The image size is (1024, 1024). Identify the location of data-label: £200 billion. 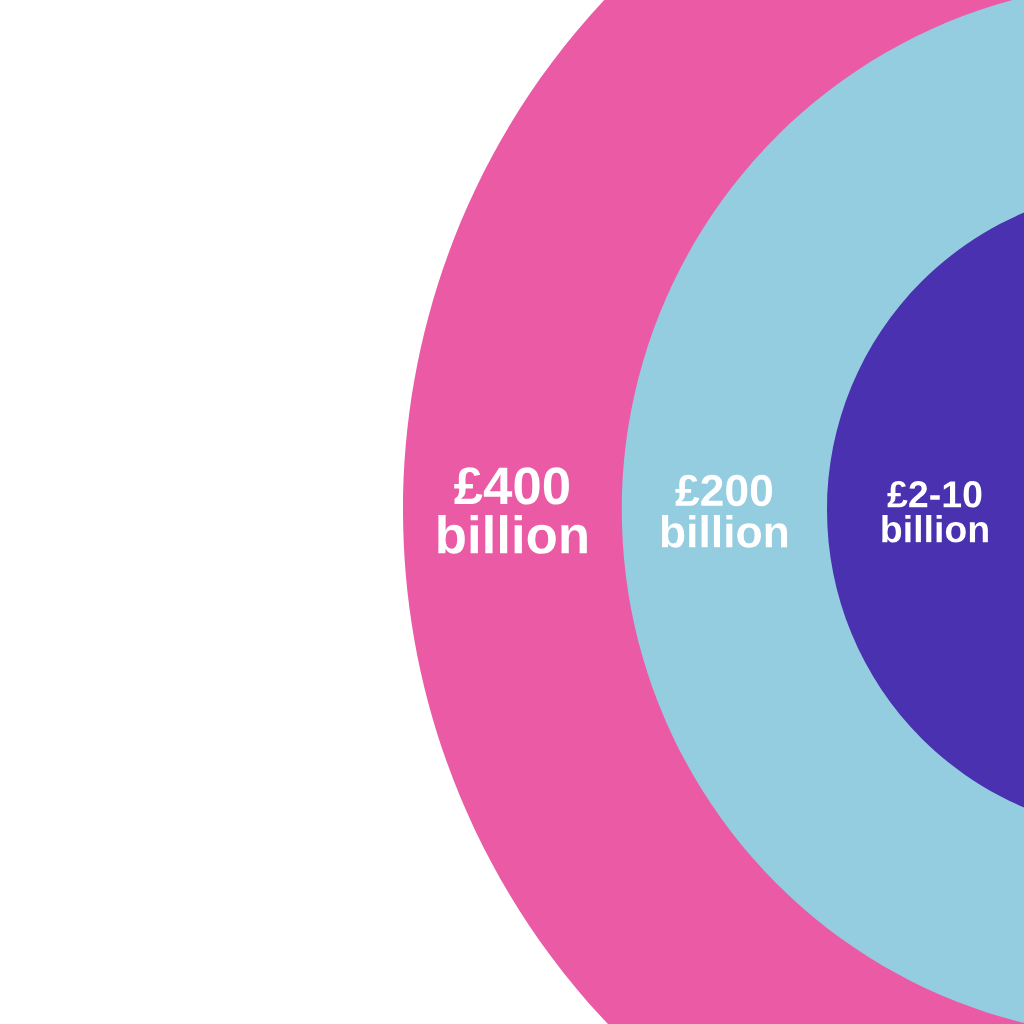
(724, 511).